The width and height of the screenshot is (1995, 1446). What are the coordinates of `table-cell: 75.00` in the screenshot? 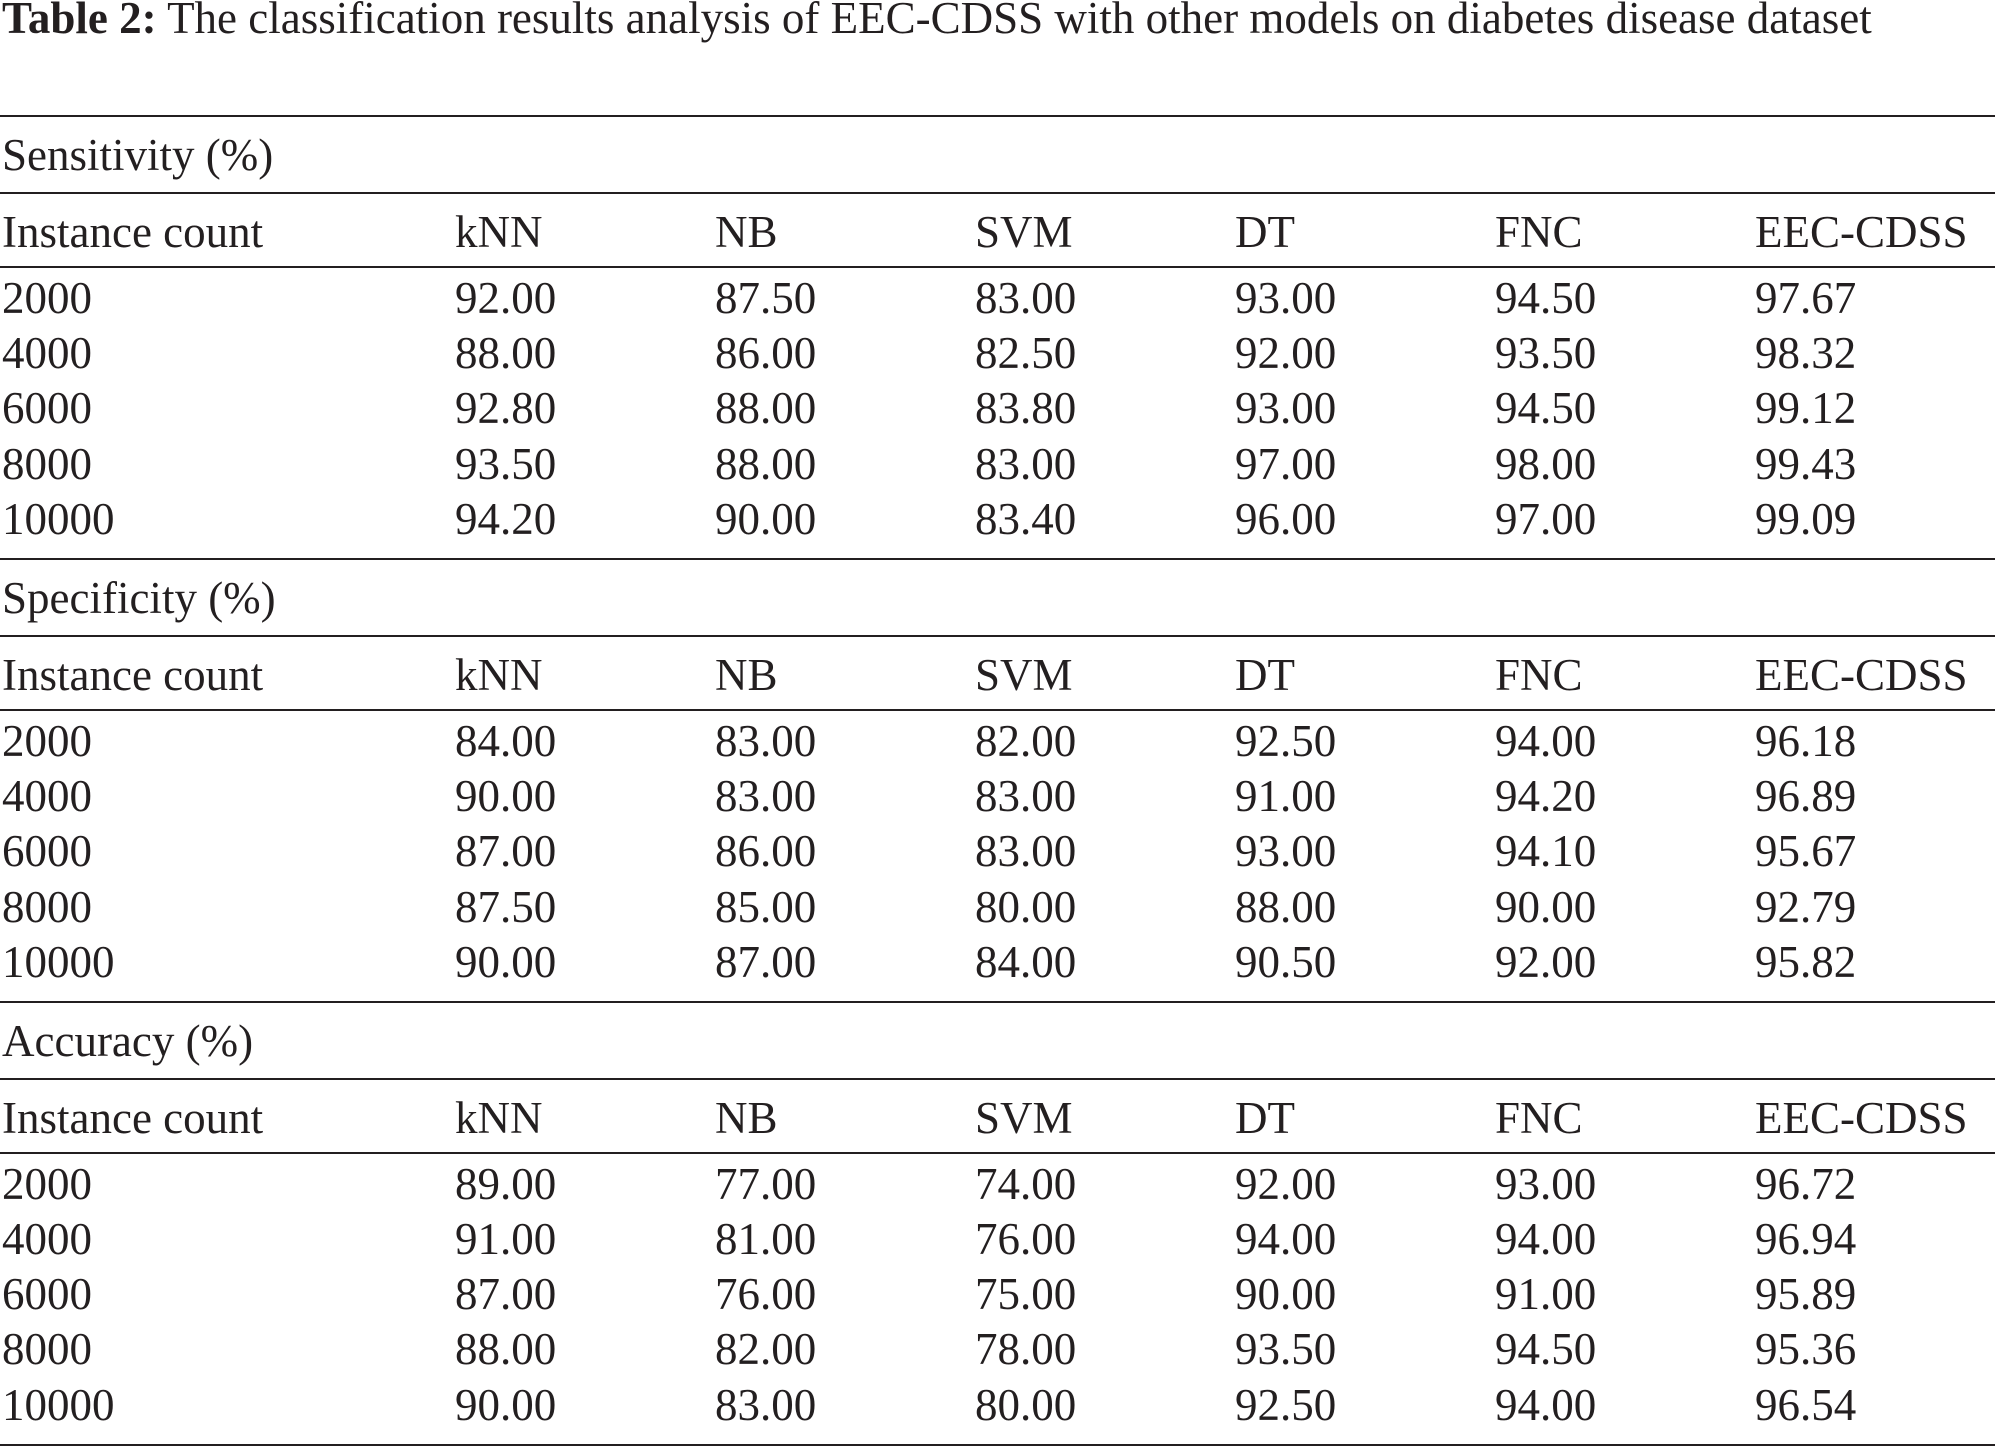 It's located at (1026, 1294).